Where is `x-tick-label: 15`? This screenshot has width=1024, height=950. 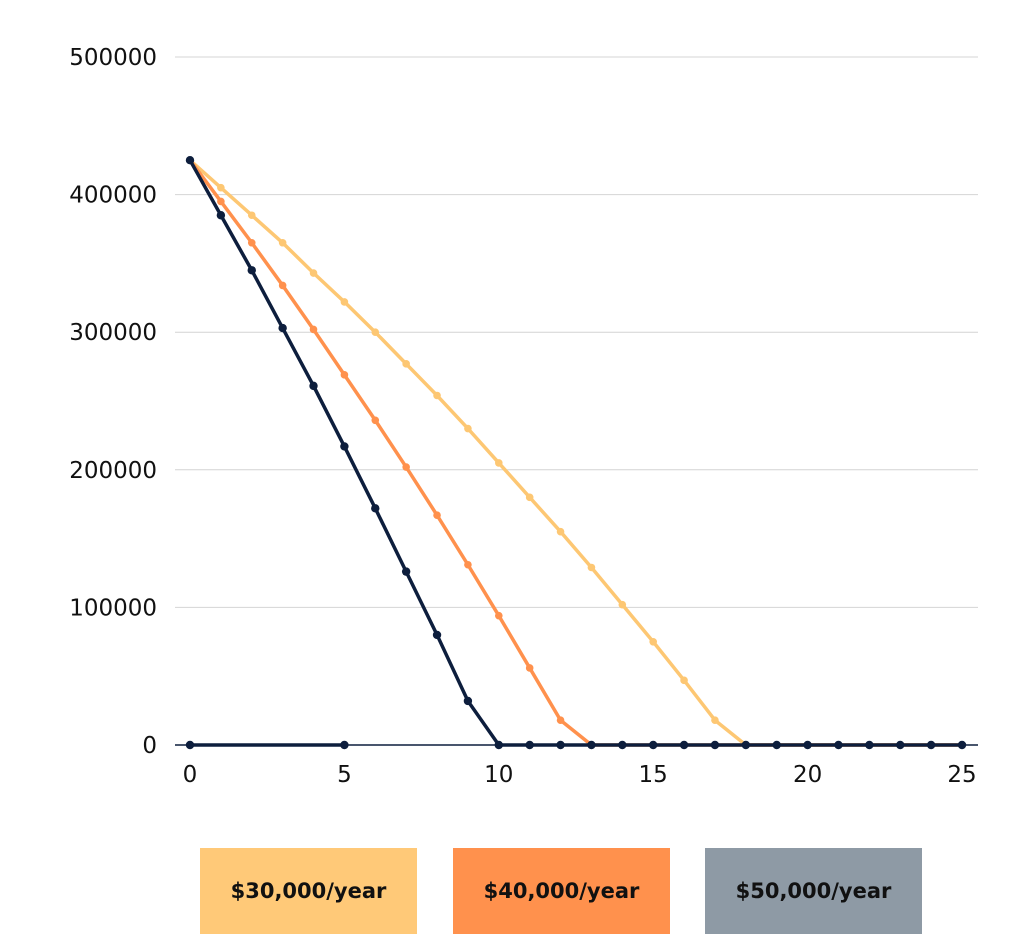
x-tick-label: 15 is located at coordinates (653, 775).